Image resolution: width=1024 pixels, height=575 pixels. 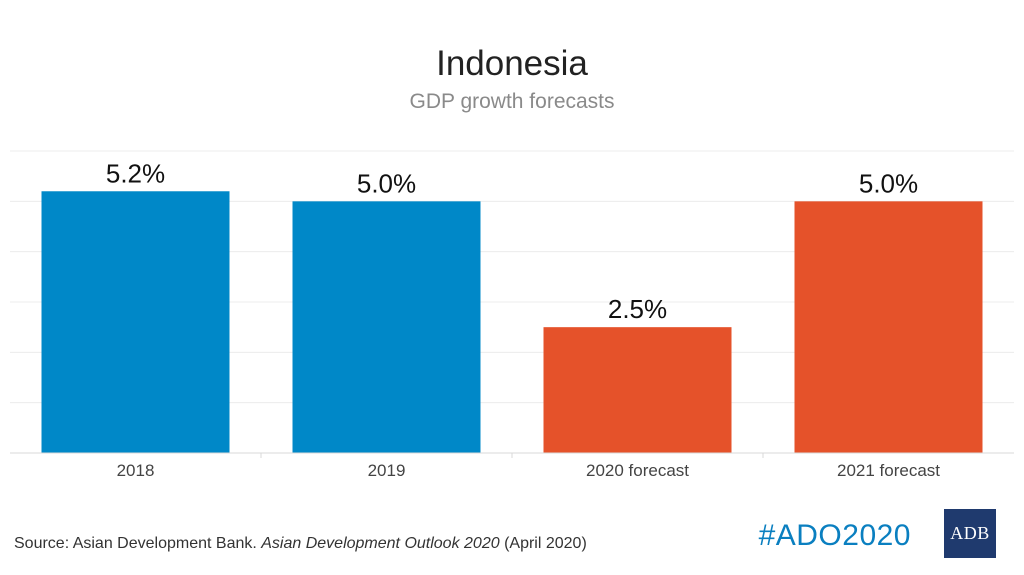 I want to click on adb-logo-text: ADB, so click(x=970, y=533).